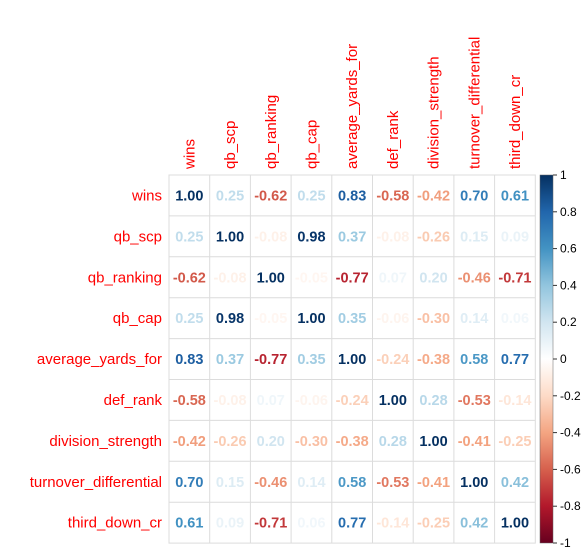 The height and width of the screenshot is (552, 584). What do you see at coordinates (189, 154) in the screenshot?
I see `column-label: wins` at bounding box center [189, 154].